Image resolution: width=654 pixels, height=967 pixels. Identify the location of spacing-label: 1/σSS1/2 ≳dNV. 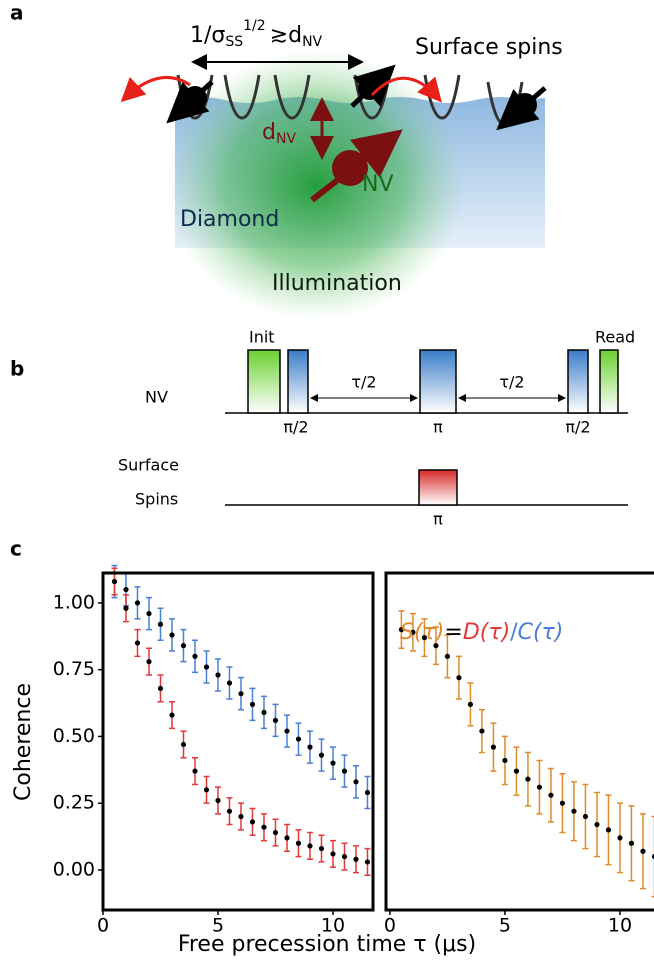
(256, 34).